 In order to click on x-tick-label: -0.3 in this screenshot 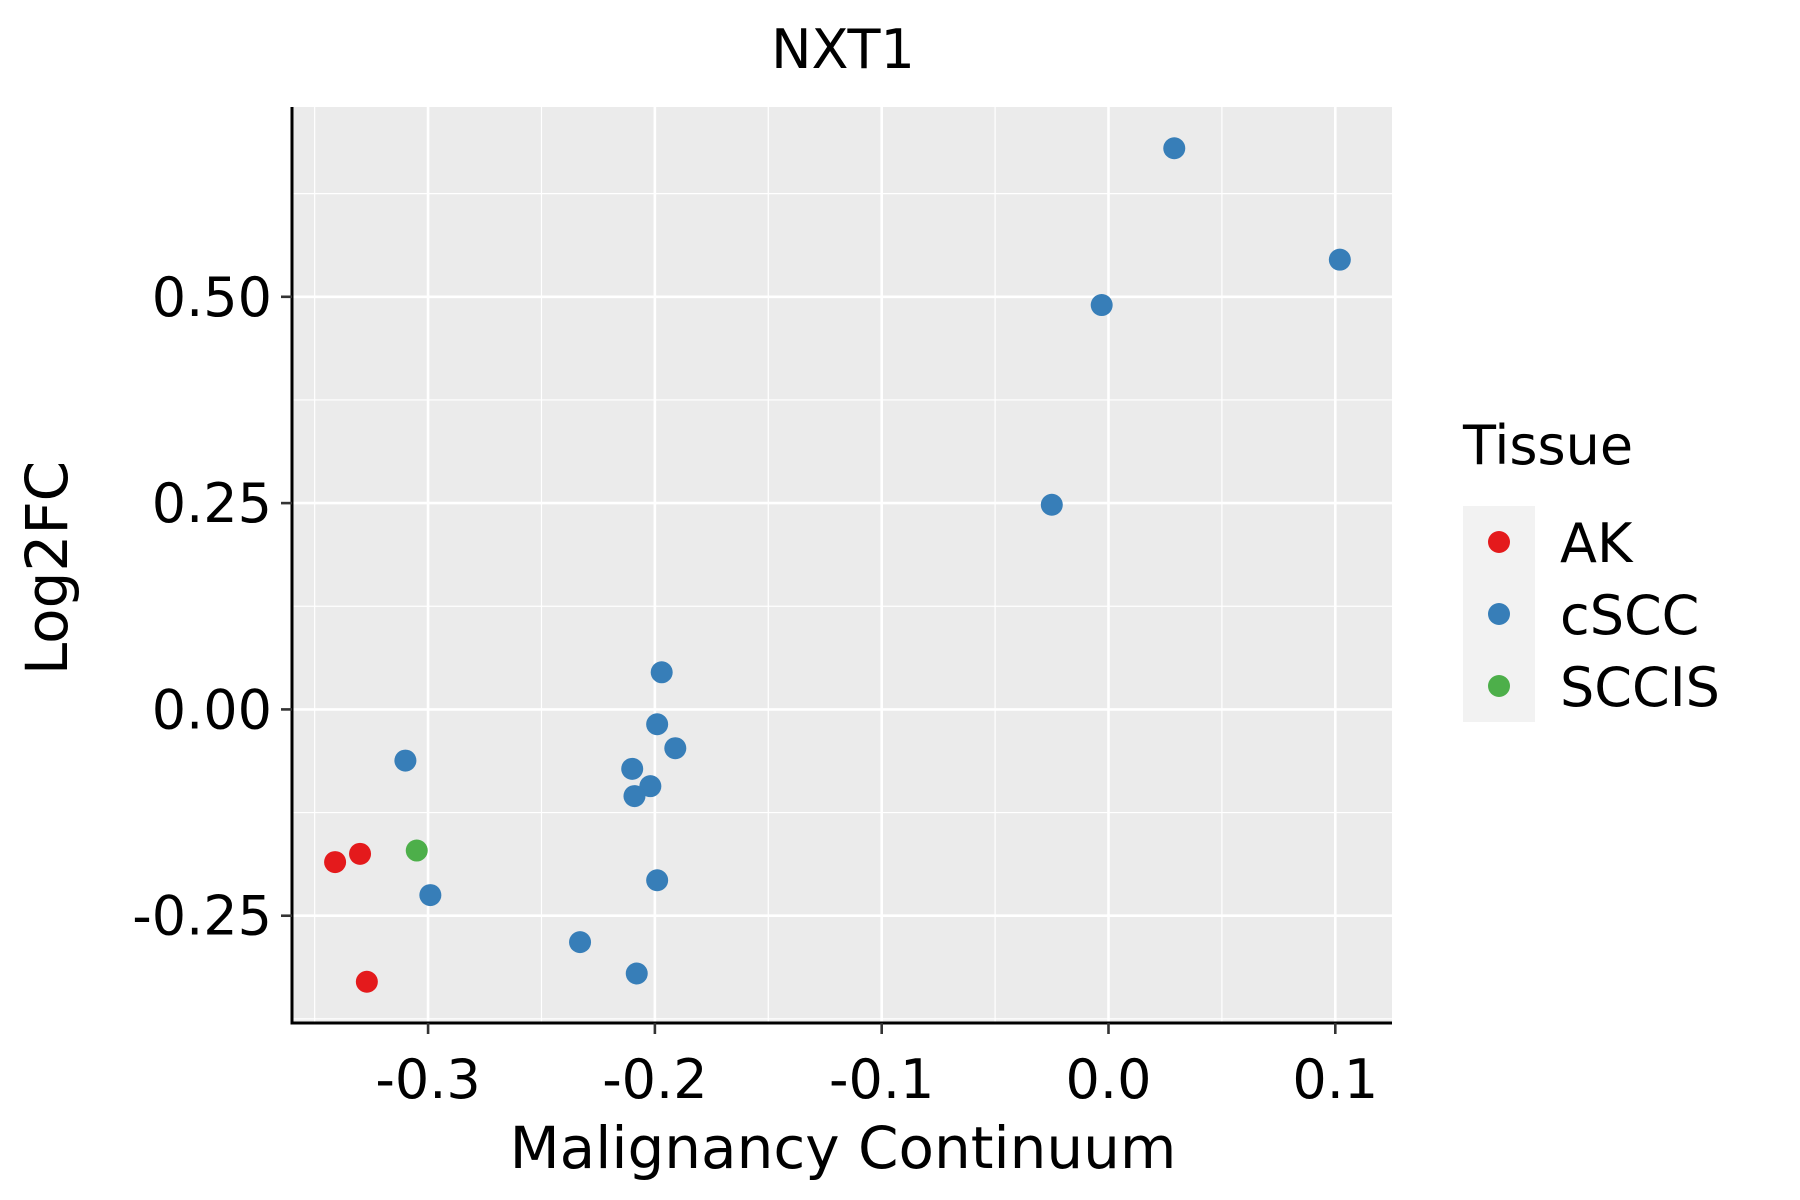, I will do `click(427, 1079)`.